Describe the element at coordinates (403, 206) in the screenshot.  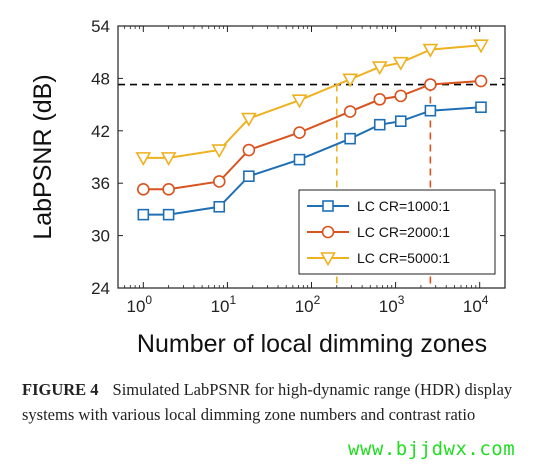
I see `legend-label: LC CR=1000:1` at that location.